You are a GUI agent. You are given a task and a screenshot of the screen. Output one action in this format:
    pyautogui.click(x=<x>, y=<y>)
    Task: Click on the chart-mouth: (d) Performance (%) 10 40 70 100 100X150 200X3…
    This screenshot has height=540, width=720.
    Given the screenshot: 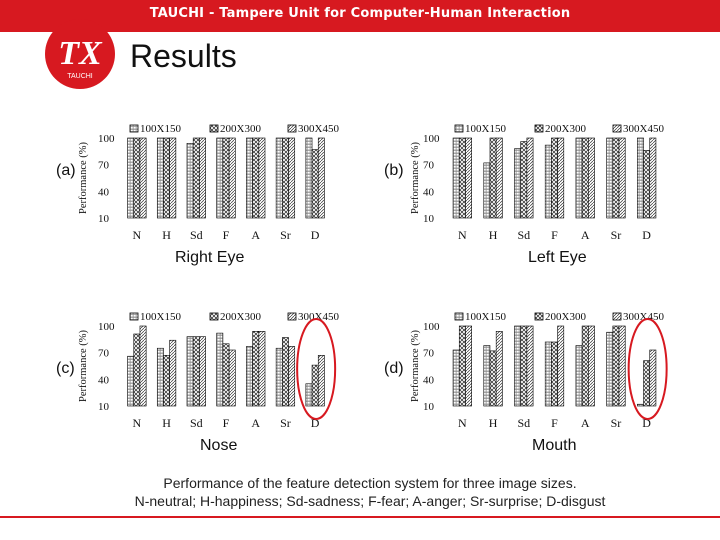 What is the action you would take?
    pyautogui.click(x=527, y=379)
    